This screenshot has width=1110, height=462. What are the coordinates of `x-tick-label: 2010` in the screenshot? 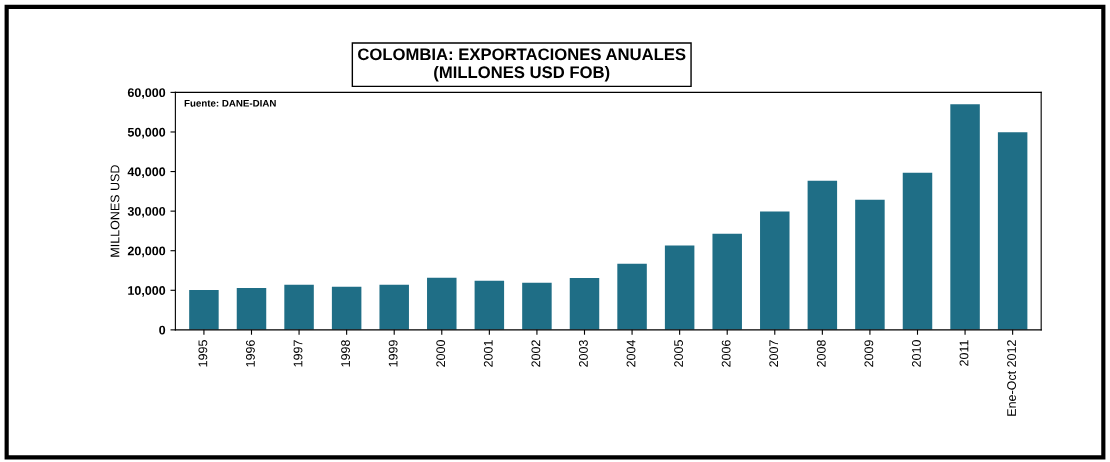 It's located at (916, 353).